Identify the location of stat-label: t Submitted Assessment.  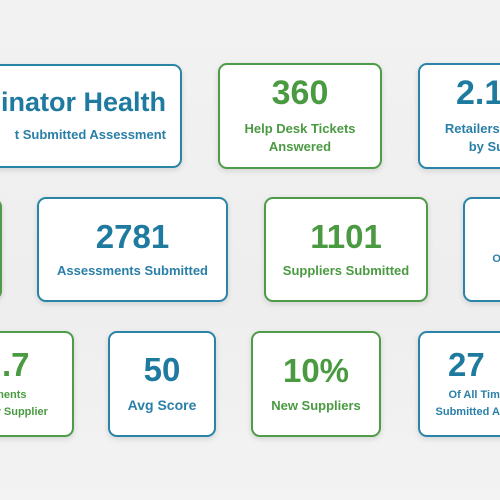
(90, 134).